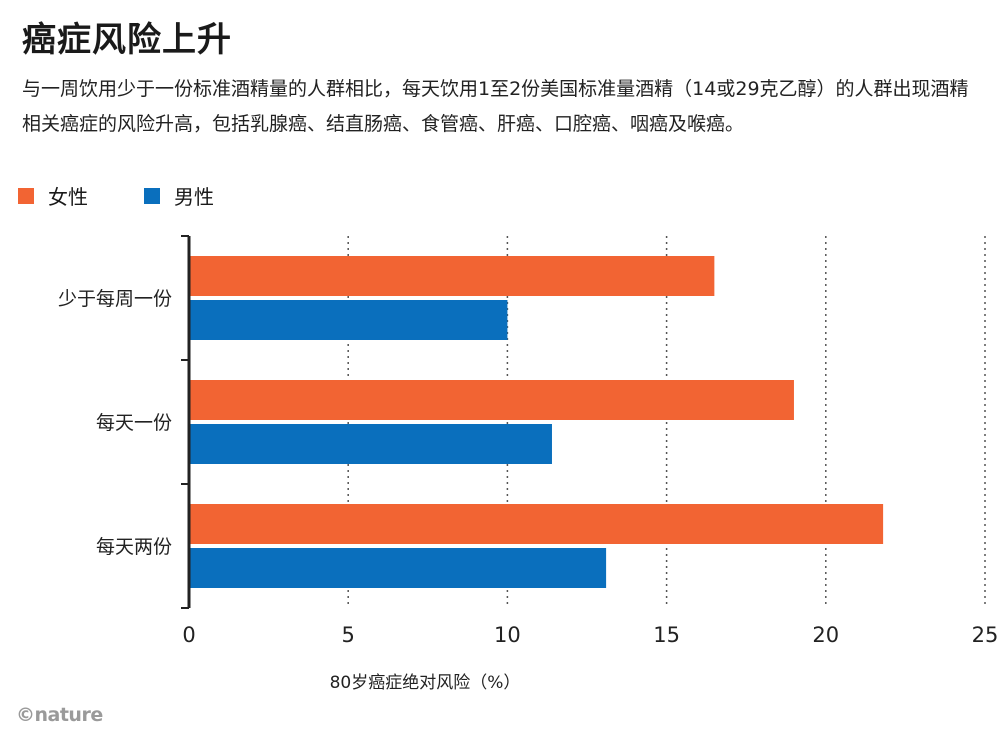  Describe the element at coordinates (68, 197) in the screenshot. I see `legend-label-female: 女性` at that location.